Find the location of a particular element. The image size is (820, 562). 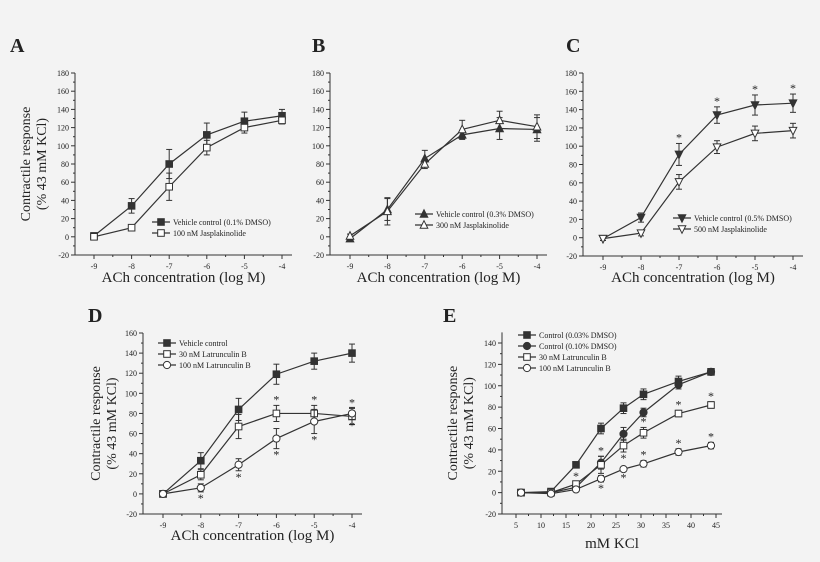

series-1: 500 nM Jasplakinolide is located at coordinates (698, 183).